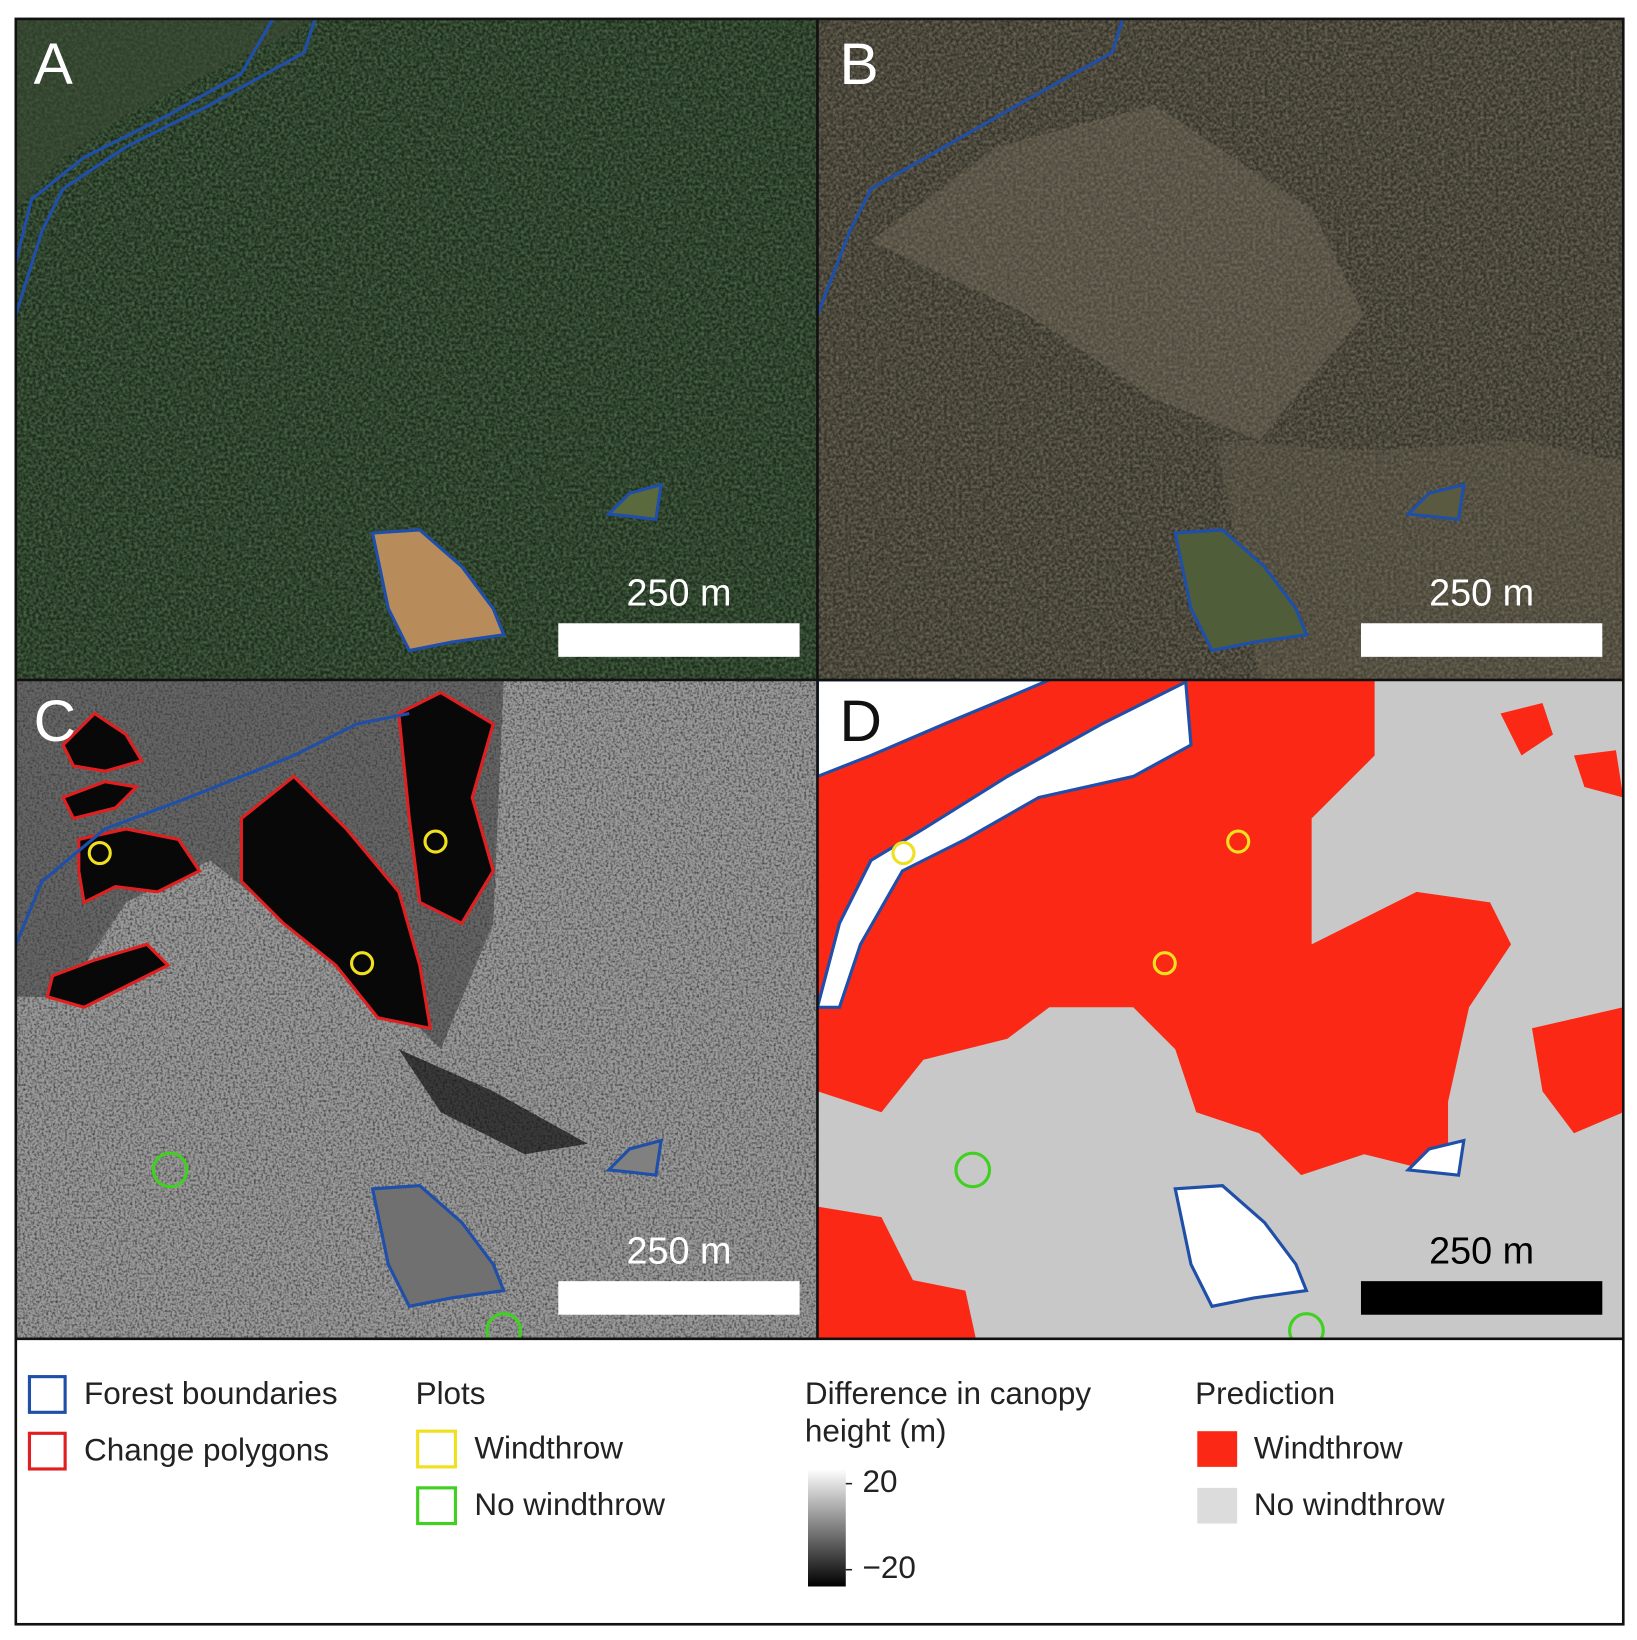 The image size is (1637, 1640). What do you see at coordinates (1265, 1393) in the screenshot?
I see `legend-title: Prediction` at bounding box center [1265, 1393].